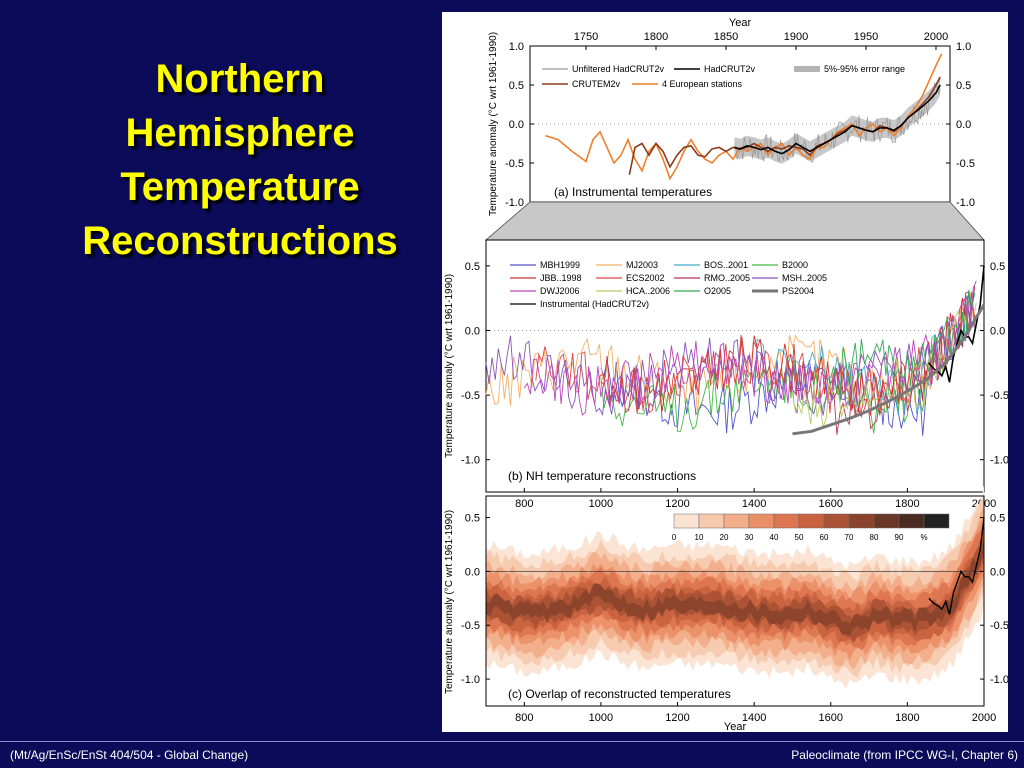  What do you see at coordinates (560, 291) in the screenshot?
I see `legend-label: DWJ2006` at bounding box center [560, 291].